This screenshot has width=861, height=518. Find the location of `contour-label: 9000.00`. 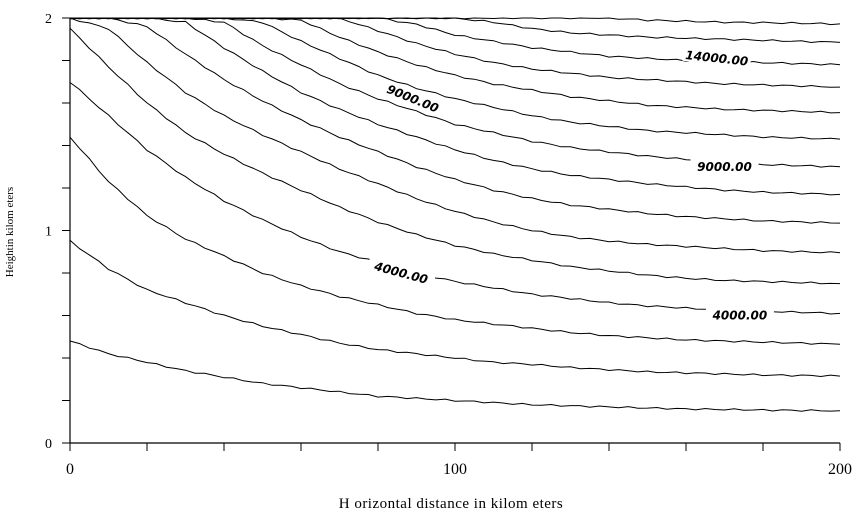

contour-label: 9000.00 is located at coordinates (724, 167).